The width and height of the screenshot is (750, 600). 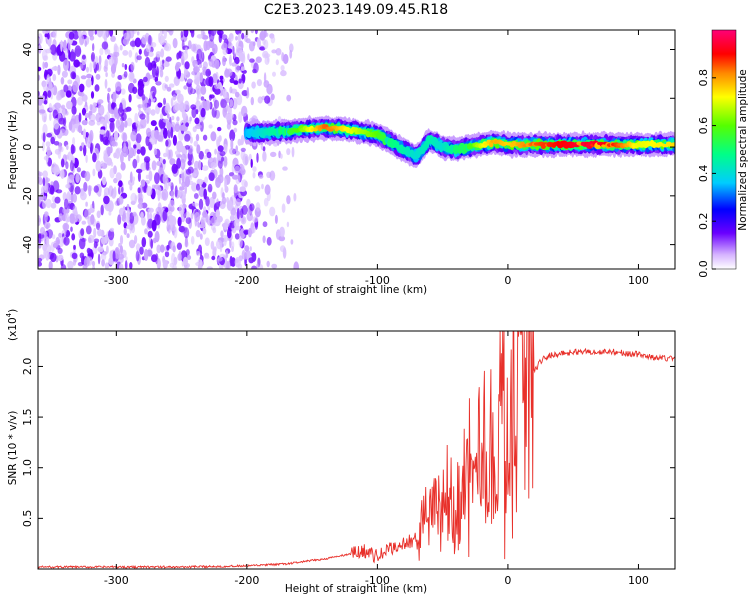 What do you see at coordinates (12, 325) in the screenshot?
I see `snr-y-scale-label: (x104)` at bounding box center [12, 325].